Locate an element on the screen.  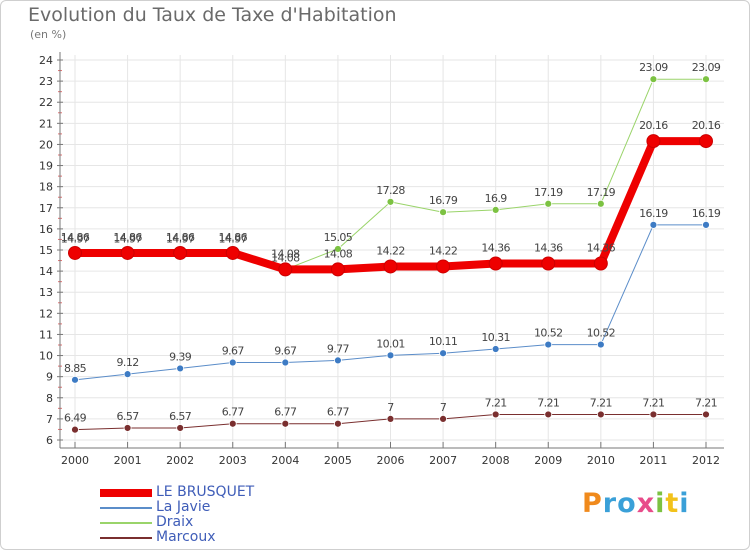
data-label: 9.12 is located at coordinates (128, 362).